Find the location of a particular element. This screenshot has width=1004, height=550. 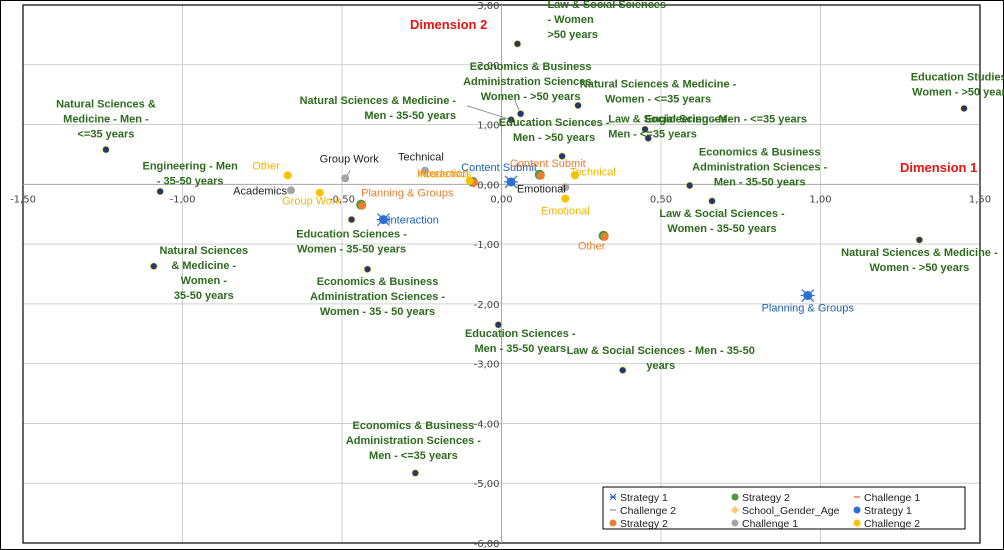

data-label: Education Sciences -Women - 35-50 years is located at coordinates (351, 242).